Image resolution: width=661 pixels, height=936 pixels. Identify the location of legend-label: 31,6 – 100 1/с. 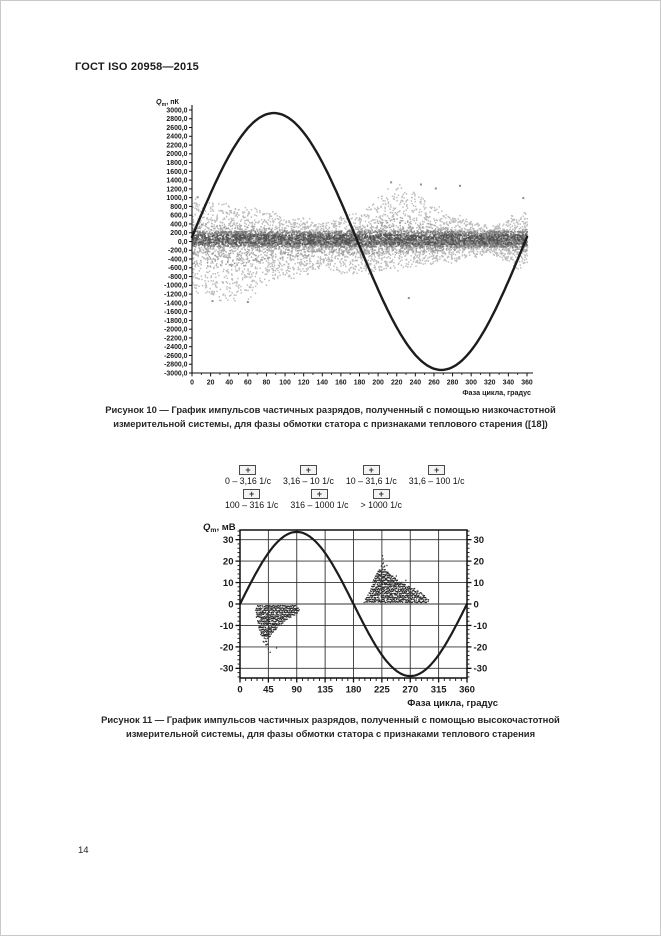
(436, 481).